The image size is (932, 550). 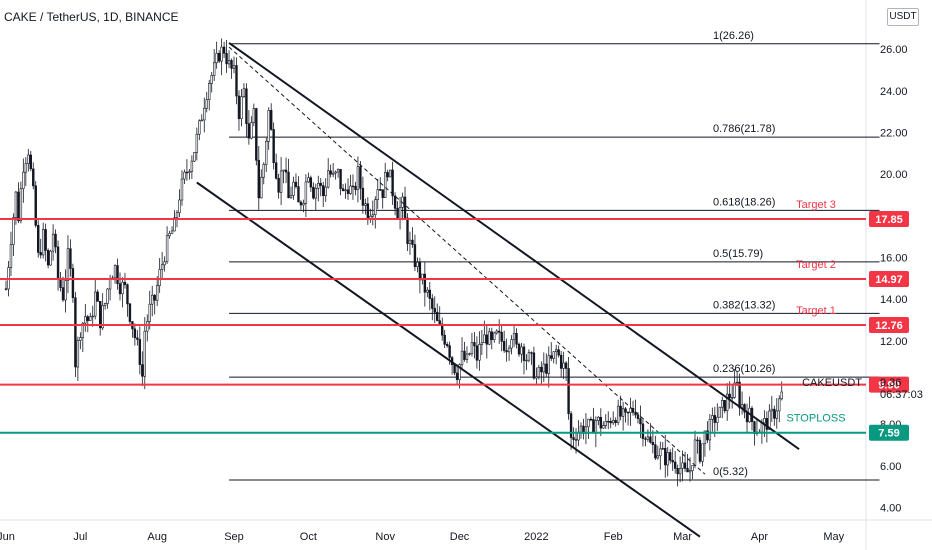 What do you see at coordinates (733, 36) in the screenshot?
I see `fib-level-label: 1(26.26)` at bounding box center [733, 36].